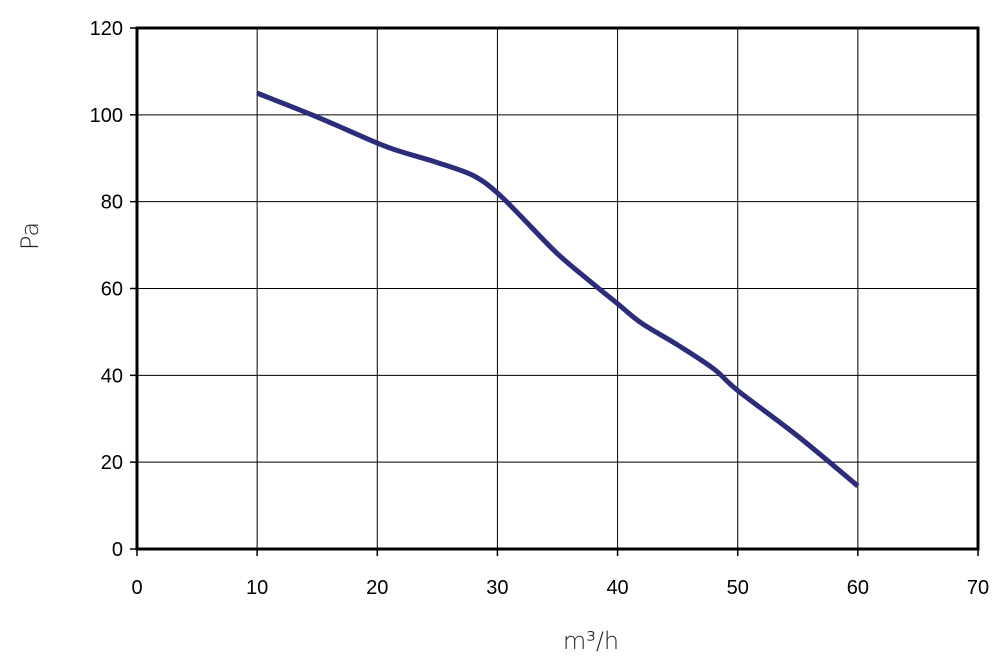  What do you see at coordinates (377, 588) in the screenshot?
I see `x-tick-label: 20` at bounding box center [377, 588].